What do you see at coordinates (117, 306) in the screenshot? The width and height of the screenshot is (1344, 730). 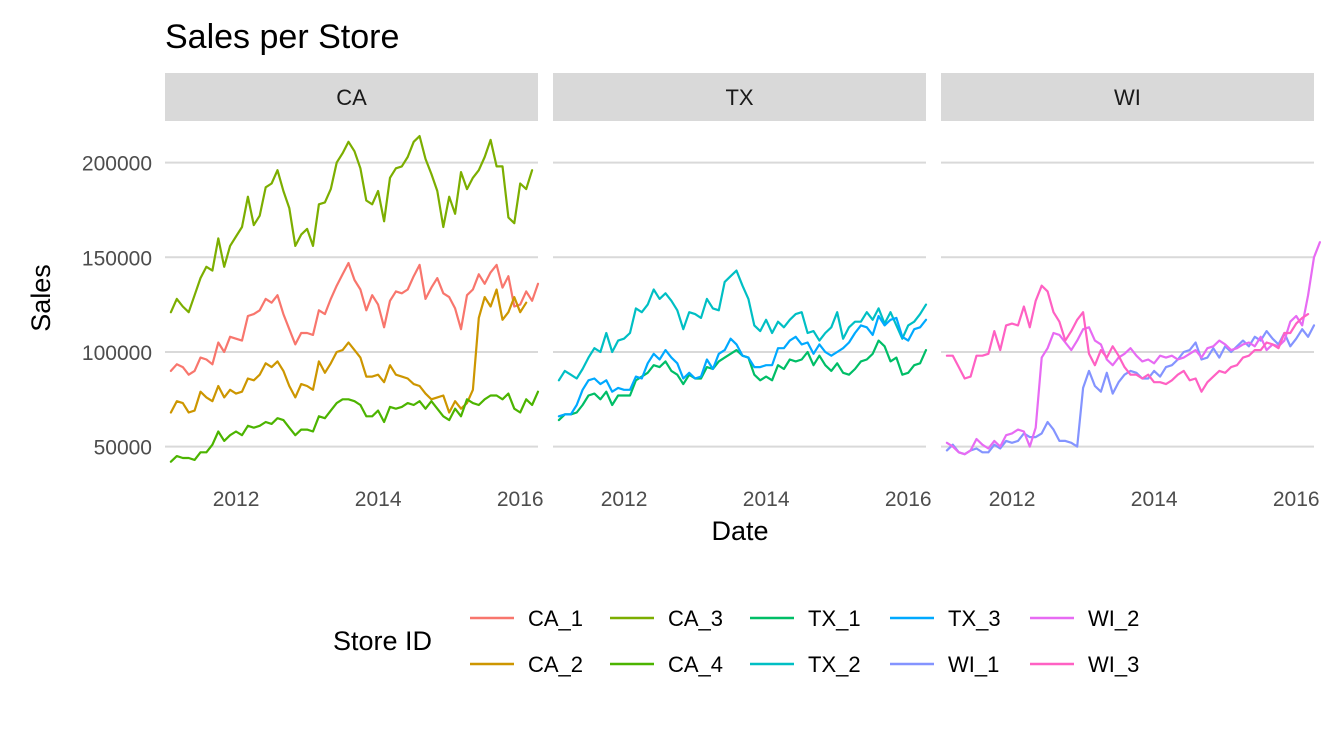 I see `y-axis-ticks: 50000 100000 150000 200000` at bounding box center [117, 306].